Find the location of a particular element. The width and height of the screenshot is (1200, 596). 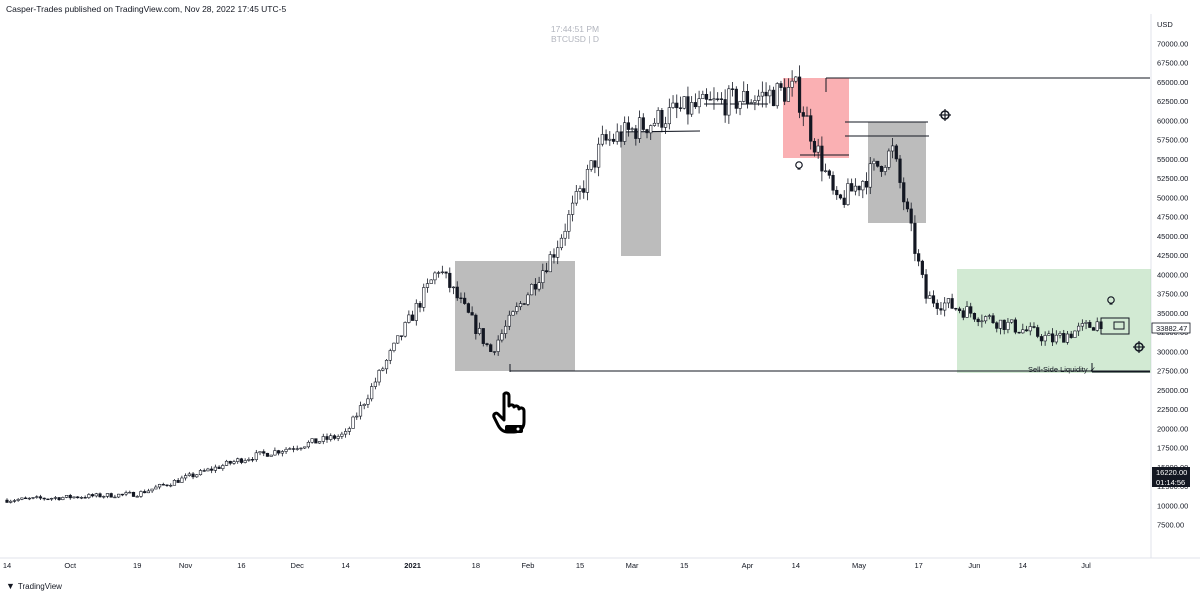

price-tick-label: 40000.00 is located at coordinates (1172, 274).